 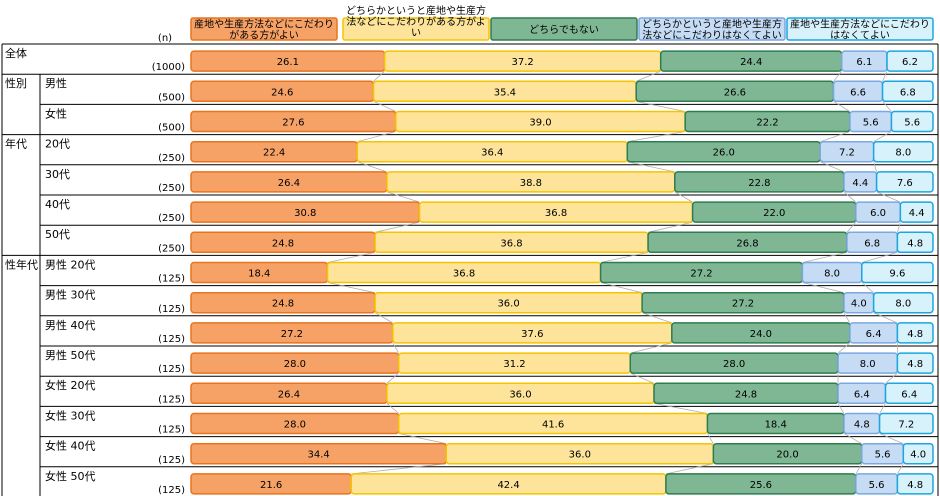 I want to click on data-label: 26.1, so click(x=288, y=62).